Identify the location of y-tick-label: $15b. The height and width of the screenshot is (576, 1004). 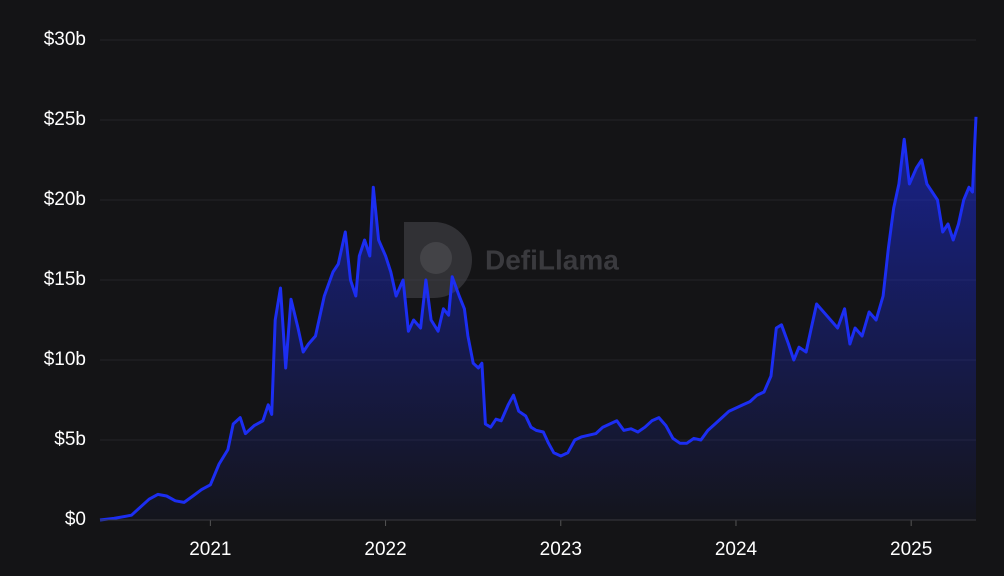
(65, 279).